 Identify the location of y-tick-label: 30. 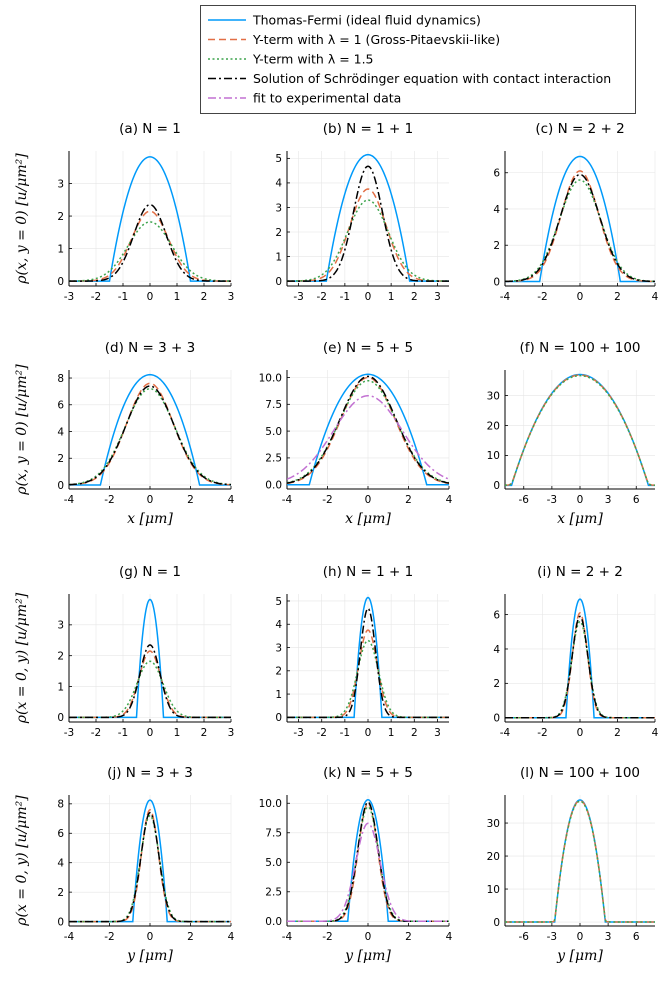
(493, 824).